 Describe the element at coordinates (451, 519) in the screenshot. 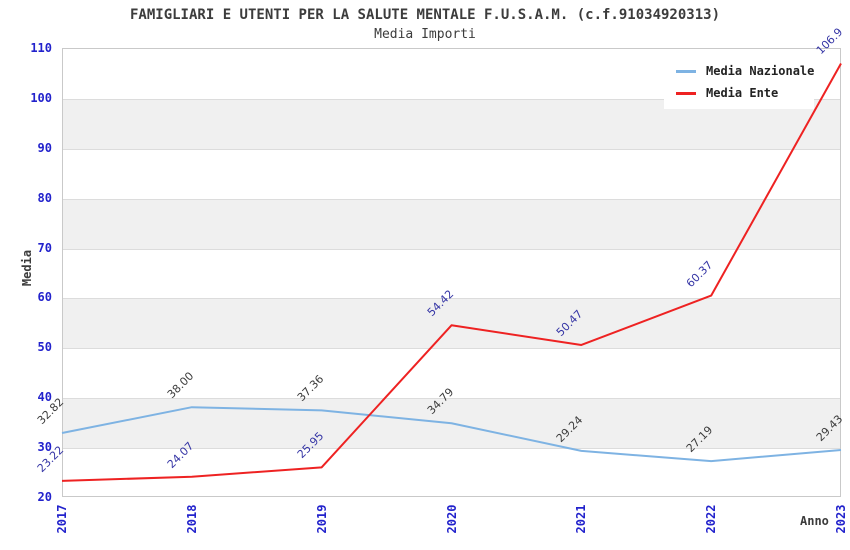

I see `x-tick-label: 2020` at that location.